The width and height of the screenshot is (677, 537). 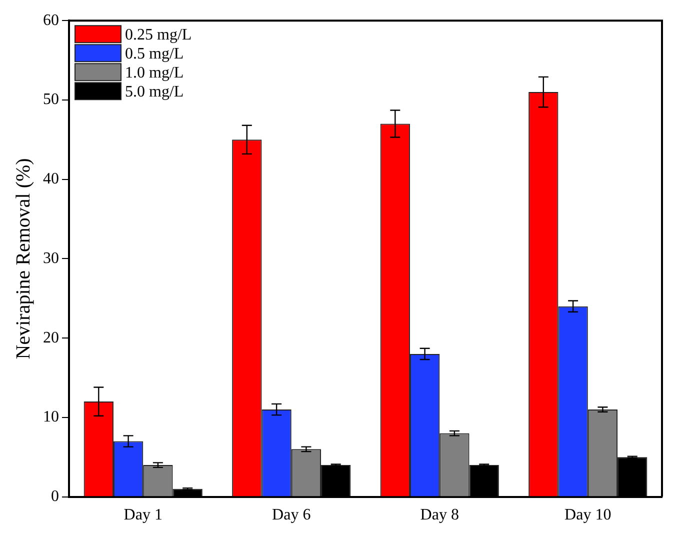 I want to click on y-tick-label: 60, so click(x=51, y=20).